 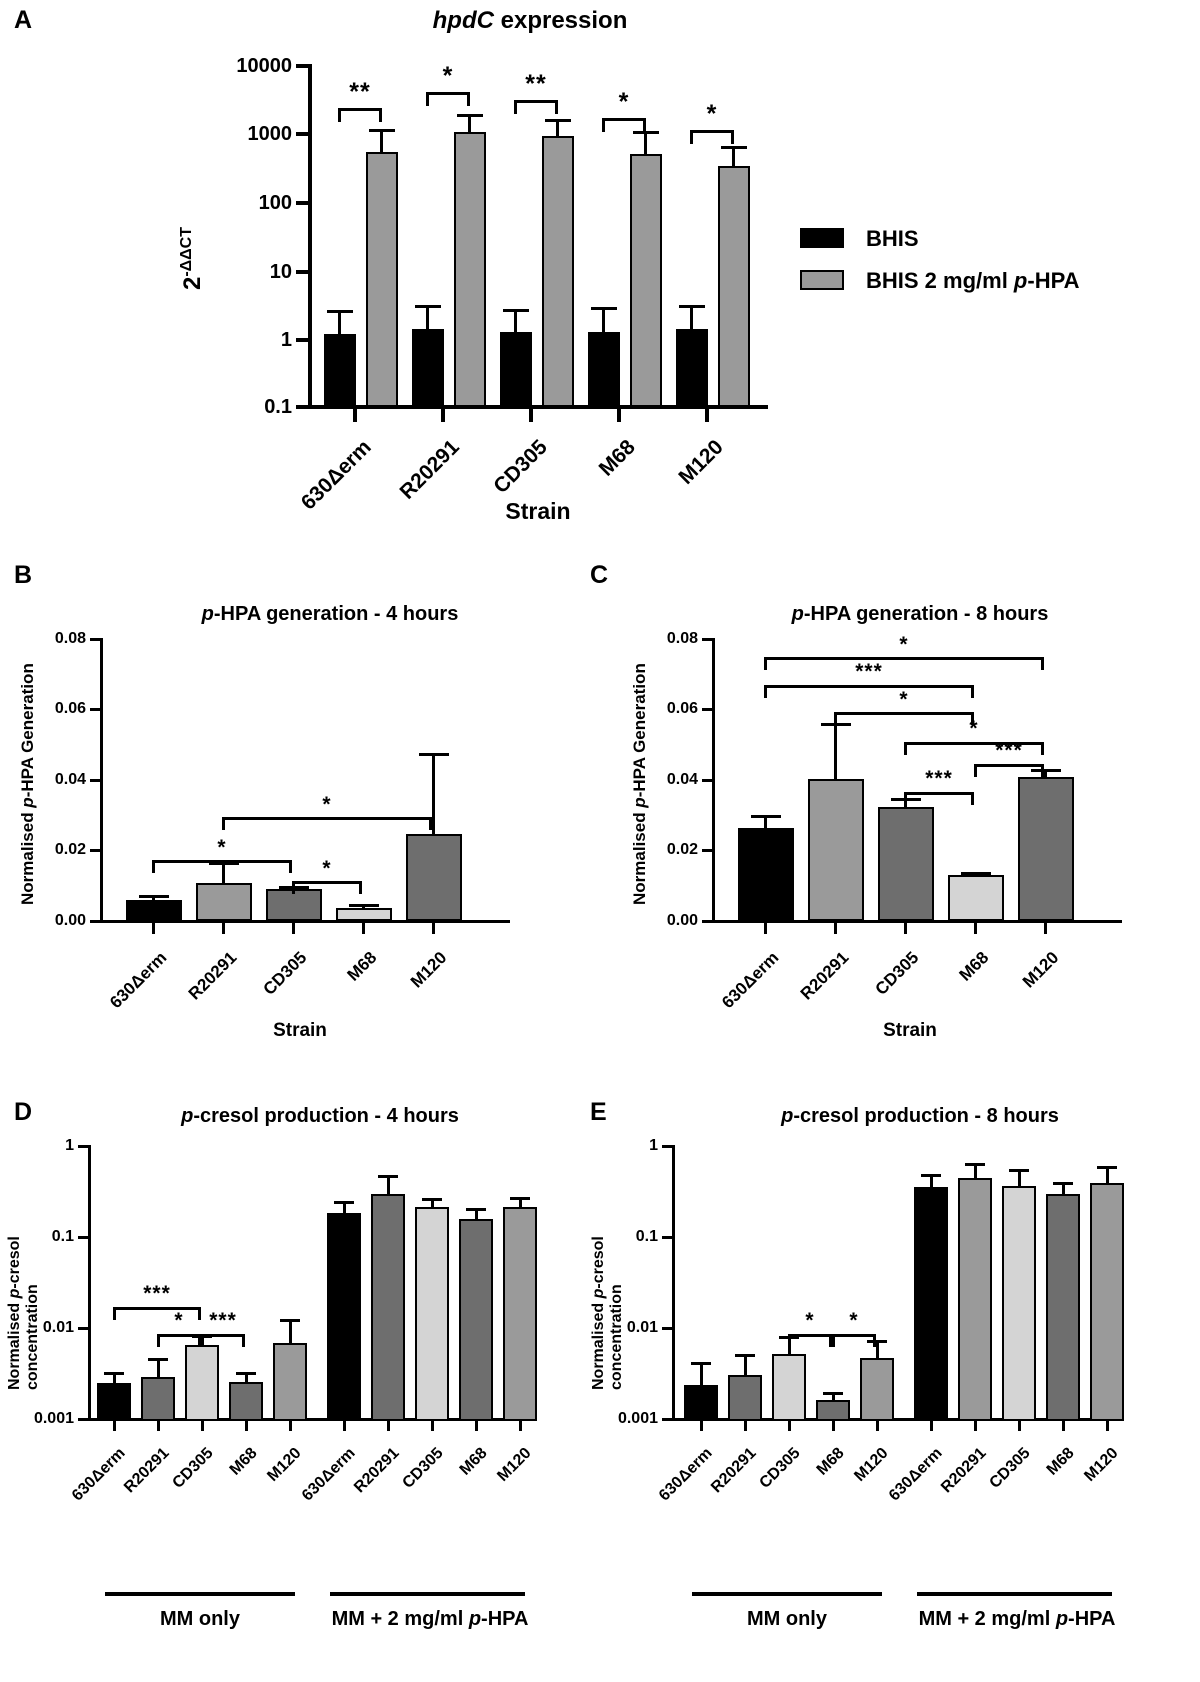 I want to click on panel-e-title-rest: -cresol production - 8 hours, so click(x=926, y=1116).